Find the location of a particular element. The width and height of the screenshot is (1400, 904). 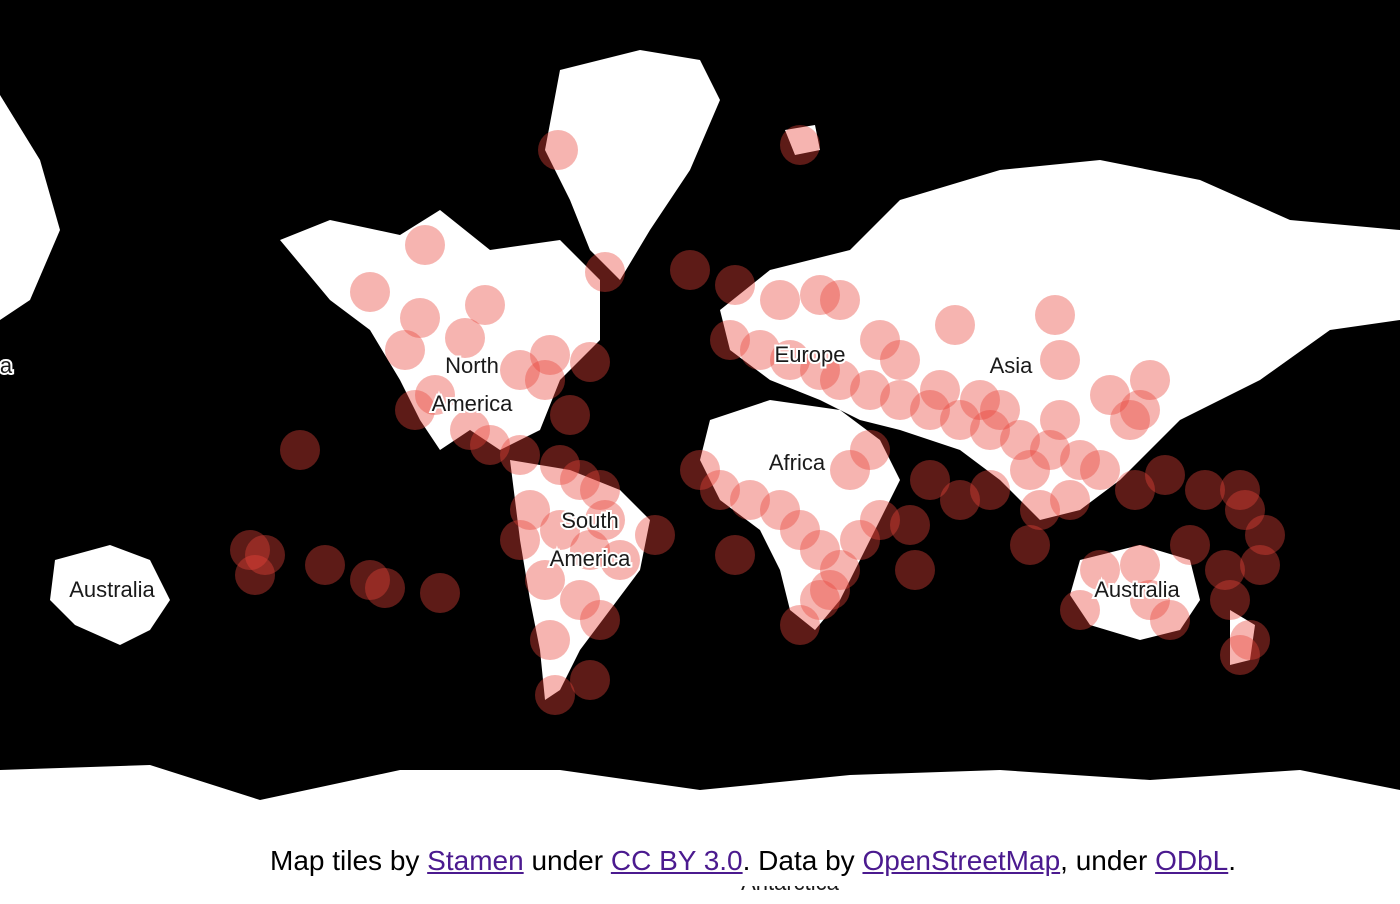

odbl-link: ODbL is located at coordinates (1192, 860).